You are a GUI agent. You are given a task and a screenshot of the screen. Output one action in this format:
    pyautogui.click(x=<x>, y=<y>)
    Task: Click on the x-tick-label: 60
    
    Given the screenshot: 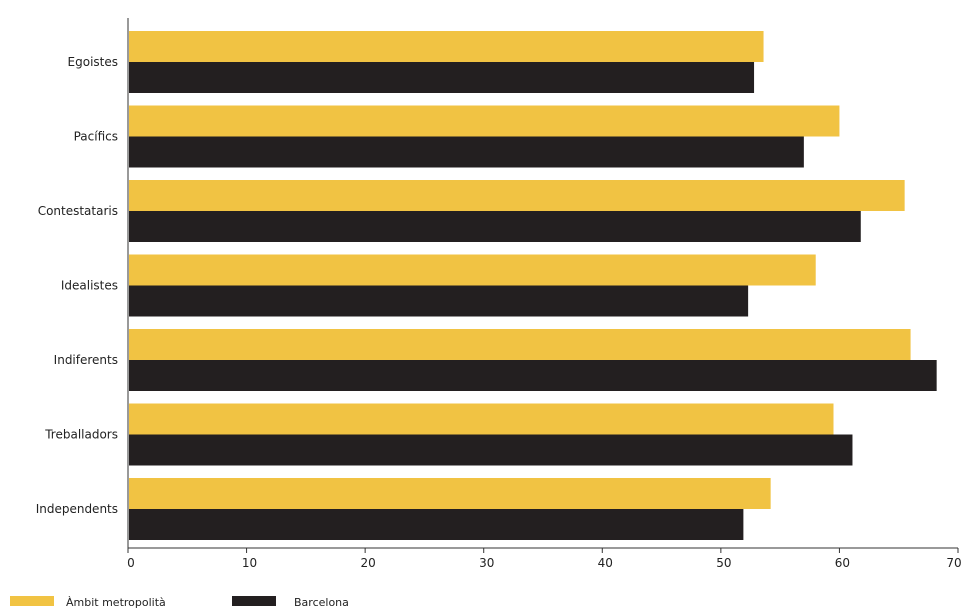 What is the action you would take?
    pyautogui.click(x=842, y=563)
    